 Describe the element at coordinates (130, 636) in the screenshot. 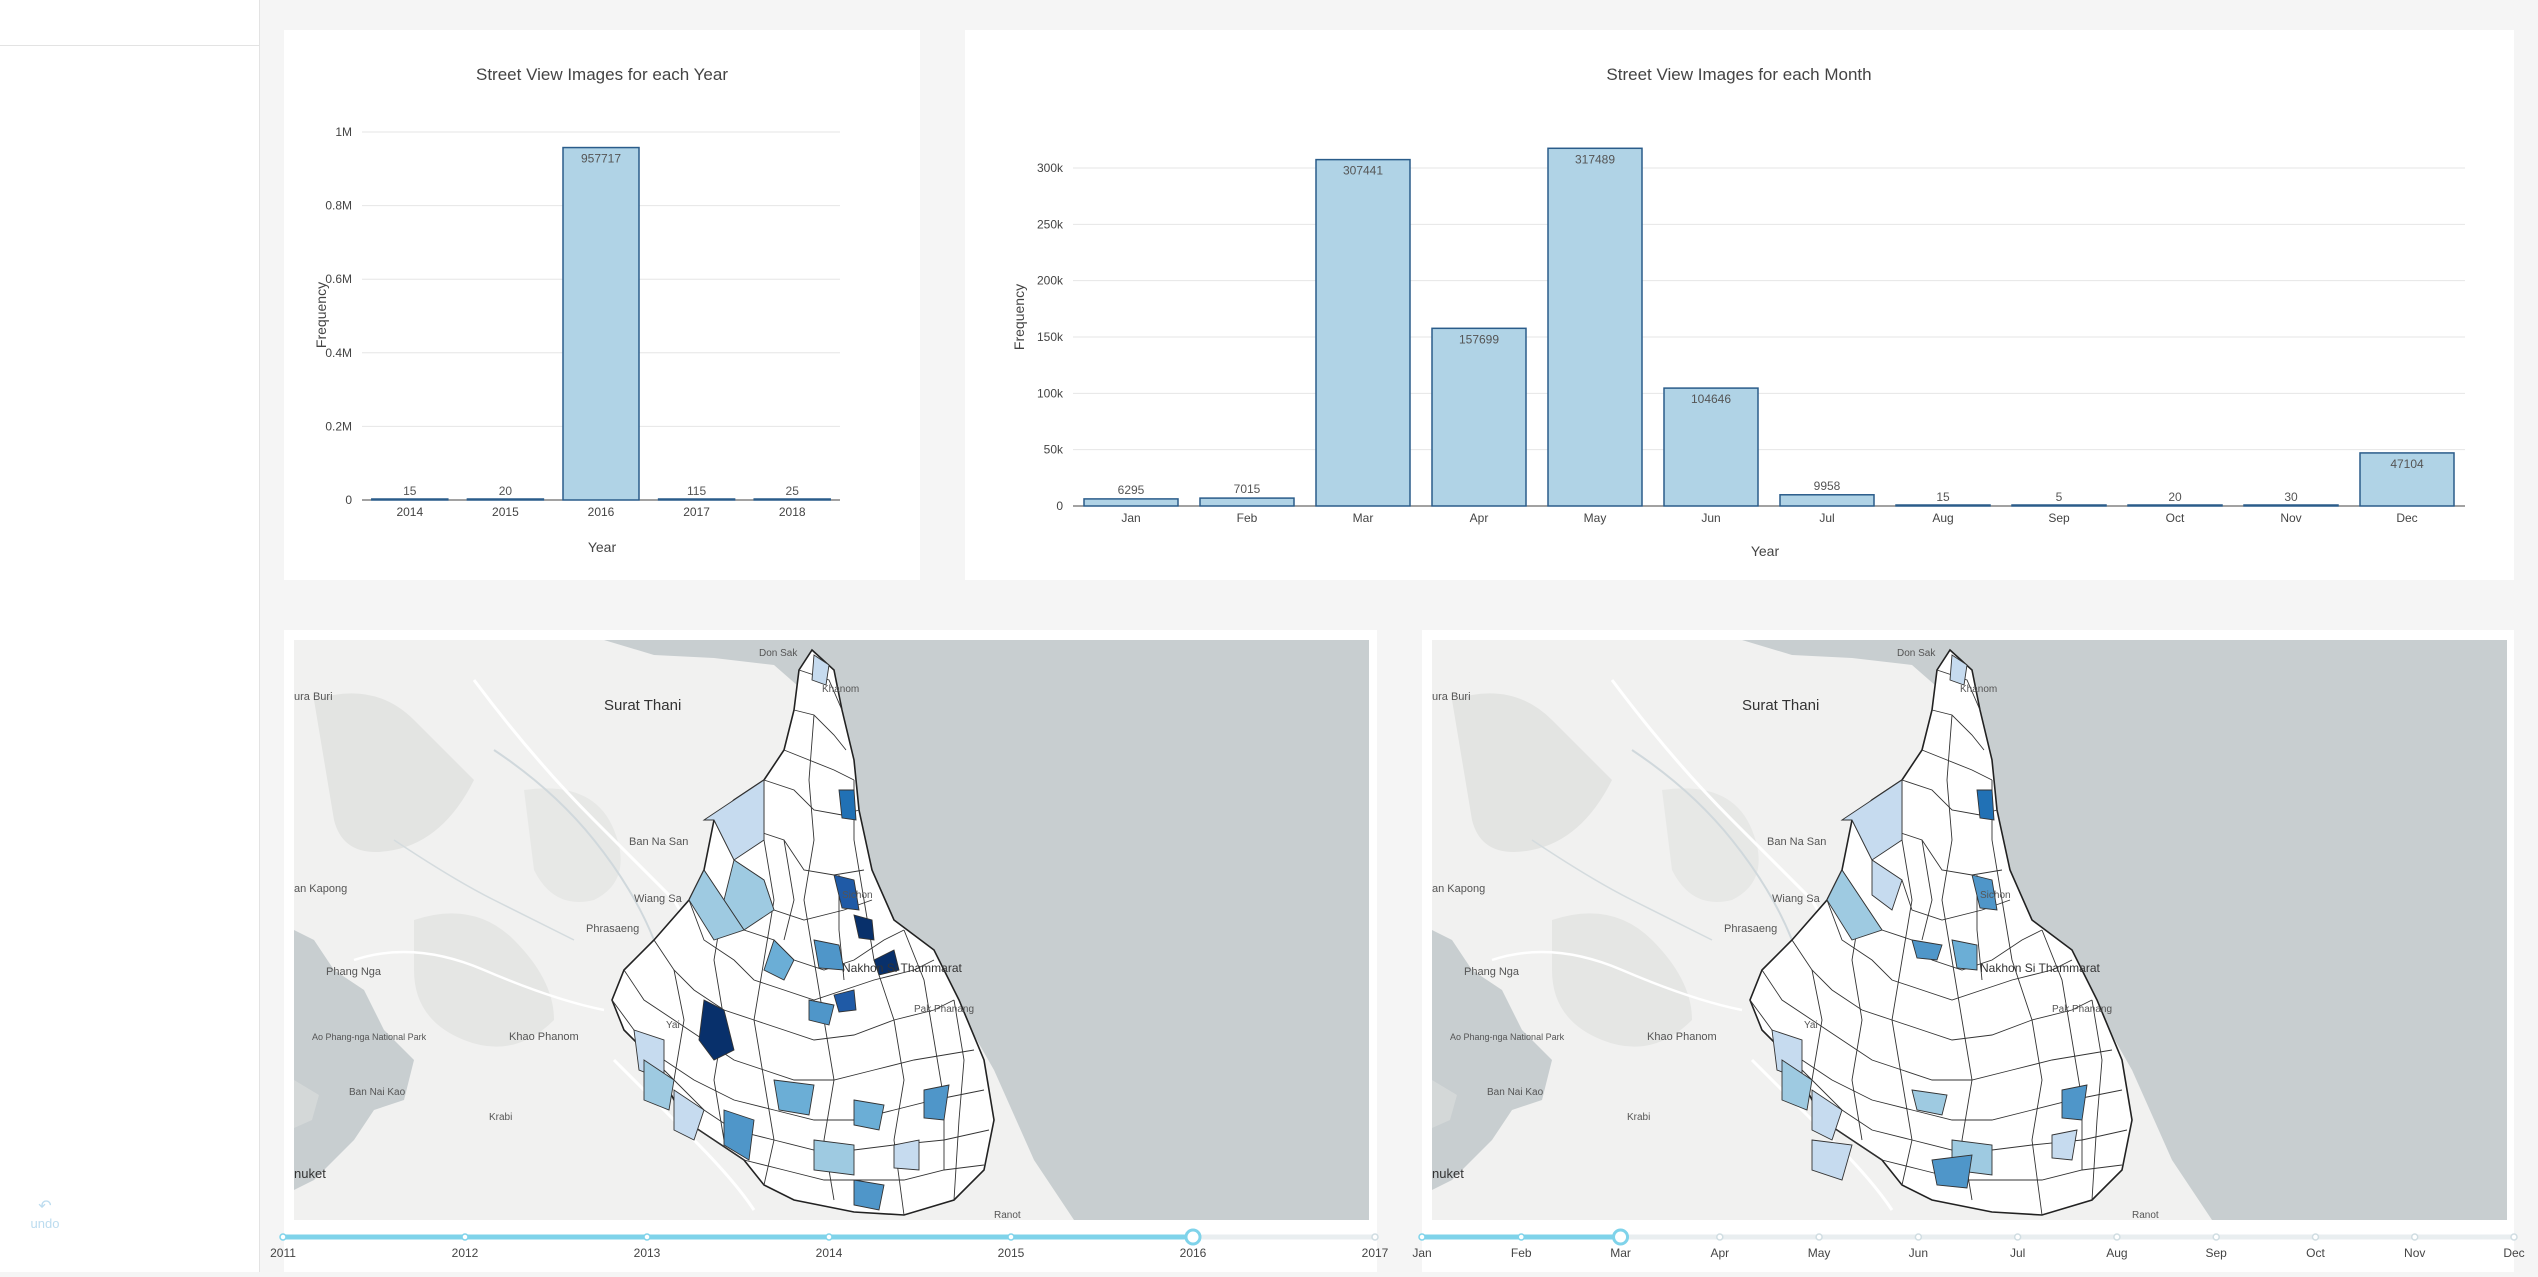

I see `sidebar: ↶ undo` at that location.